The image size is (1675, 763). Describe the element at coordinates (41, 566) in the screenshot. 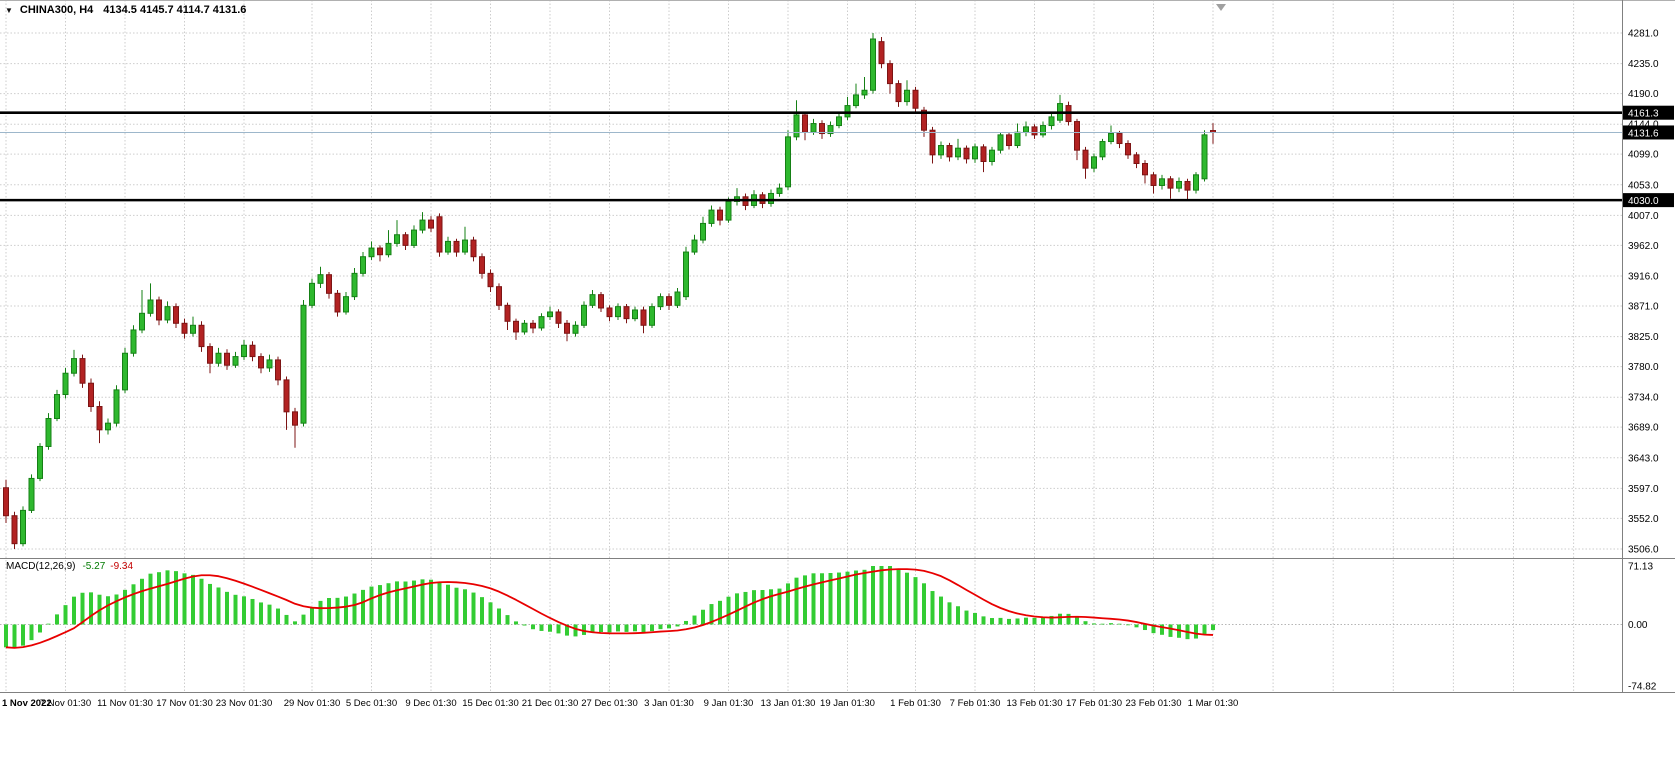

I see `macd-name: MACD(12,26,9)` at that location.